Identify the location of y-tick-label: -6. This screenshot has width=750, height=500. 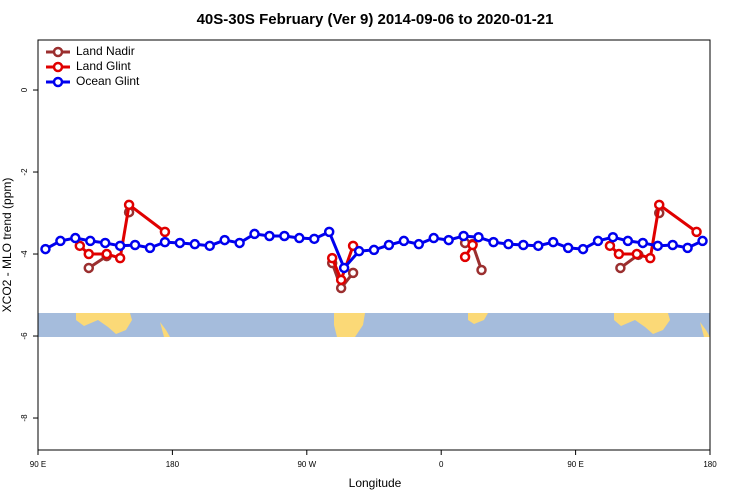
(24, 336).